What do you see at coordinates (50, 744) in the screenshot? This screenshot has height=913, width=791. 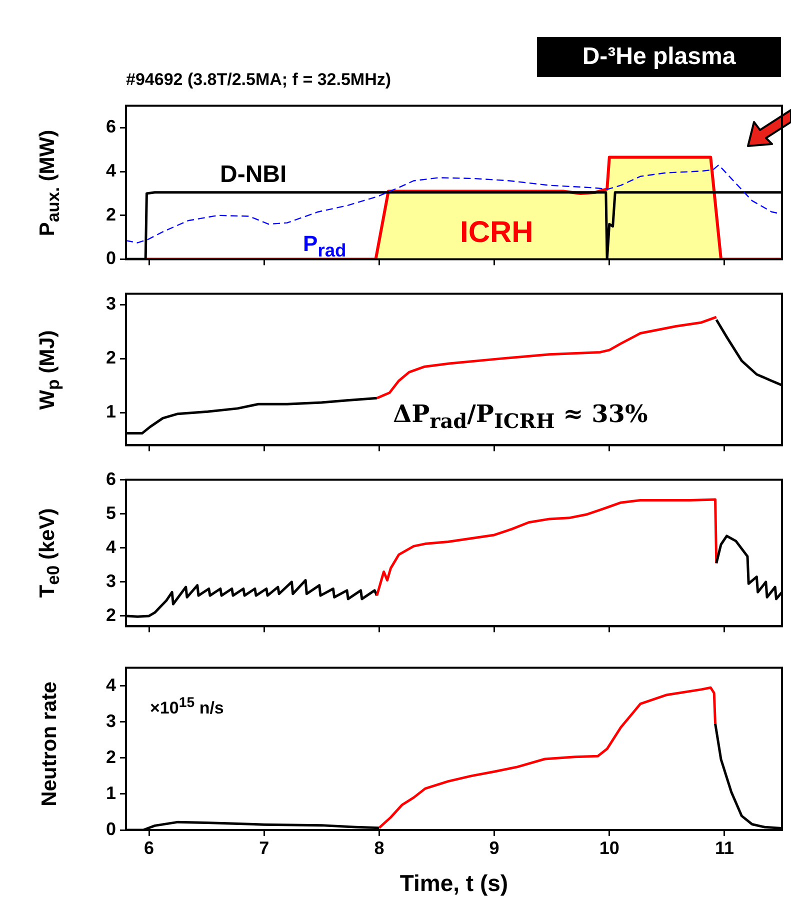 I see `y-axis-title: Neutron rate` at bounding box center [50, 744].